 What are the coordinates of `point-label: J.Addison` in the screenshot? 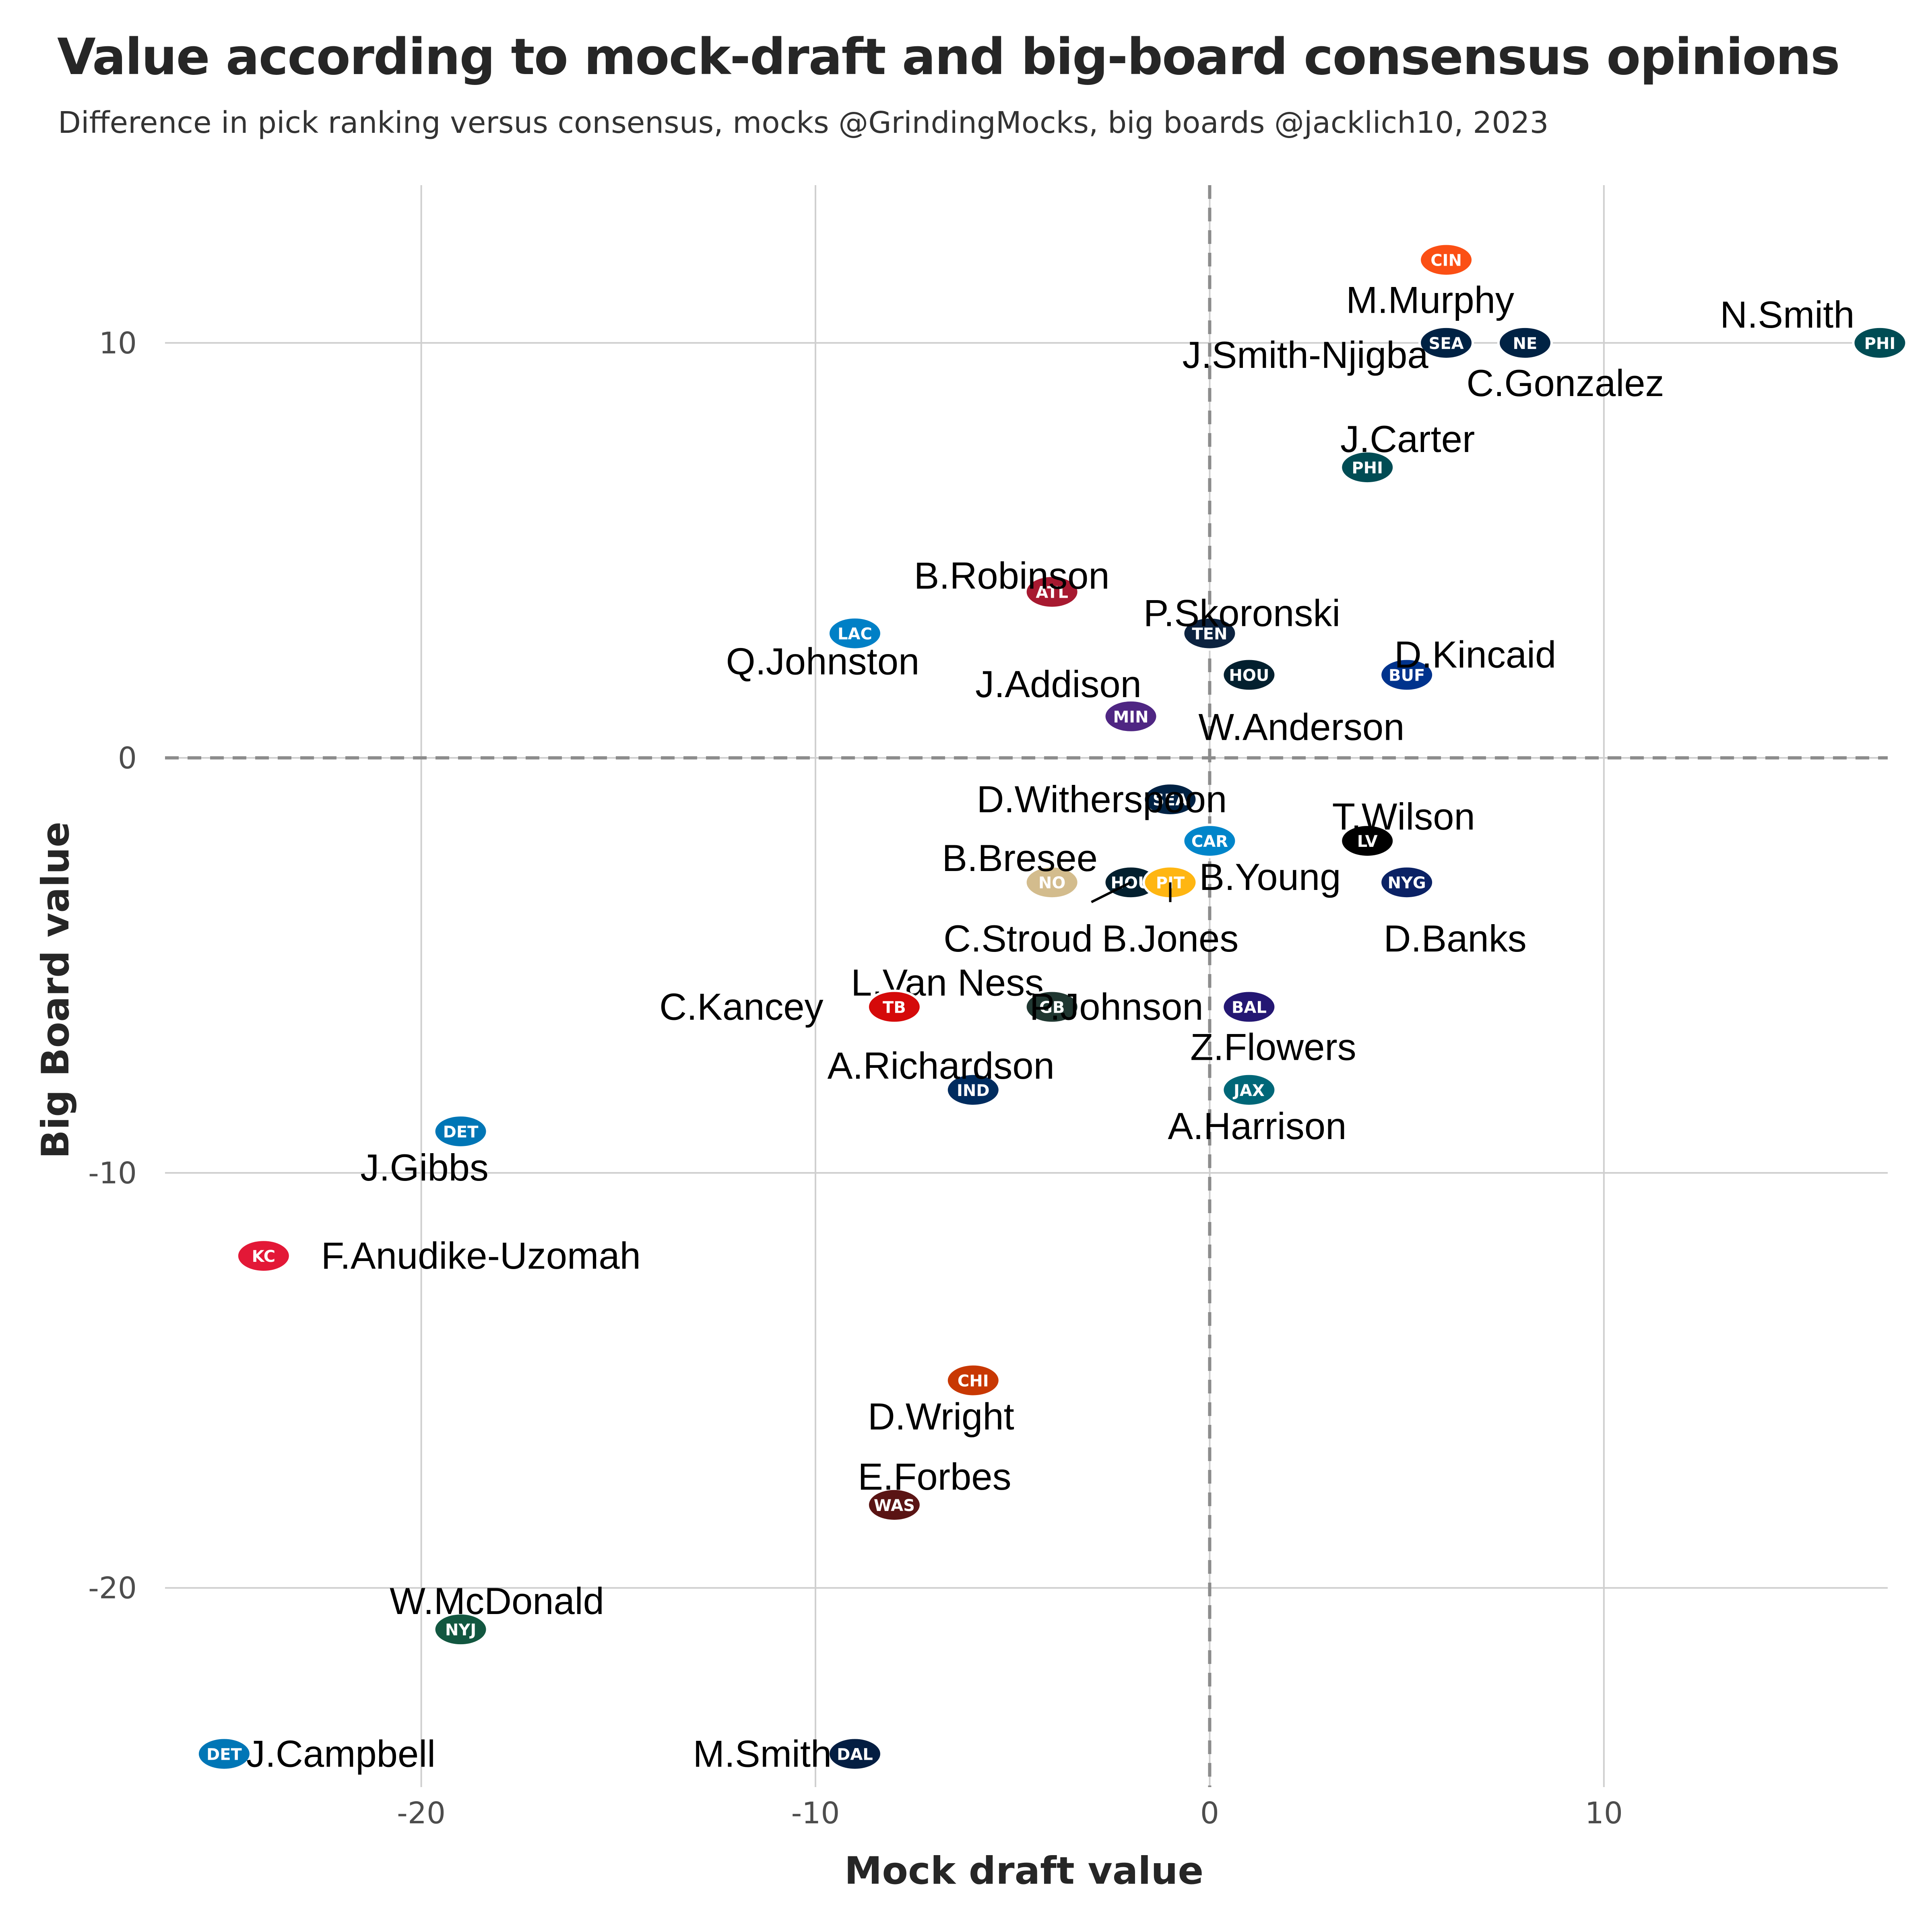 It's located at (1058, 684).